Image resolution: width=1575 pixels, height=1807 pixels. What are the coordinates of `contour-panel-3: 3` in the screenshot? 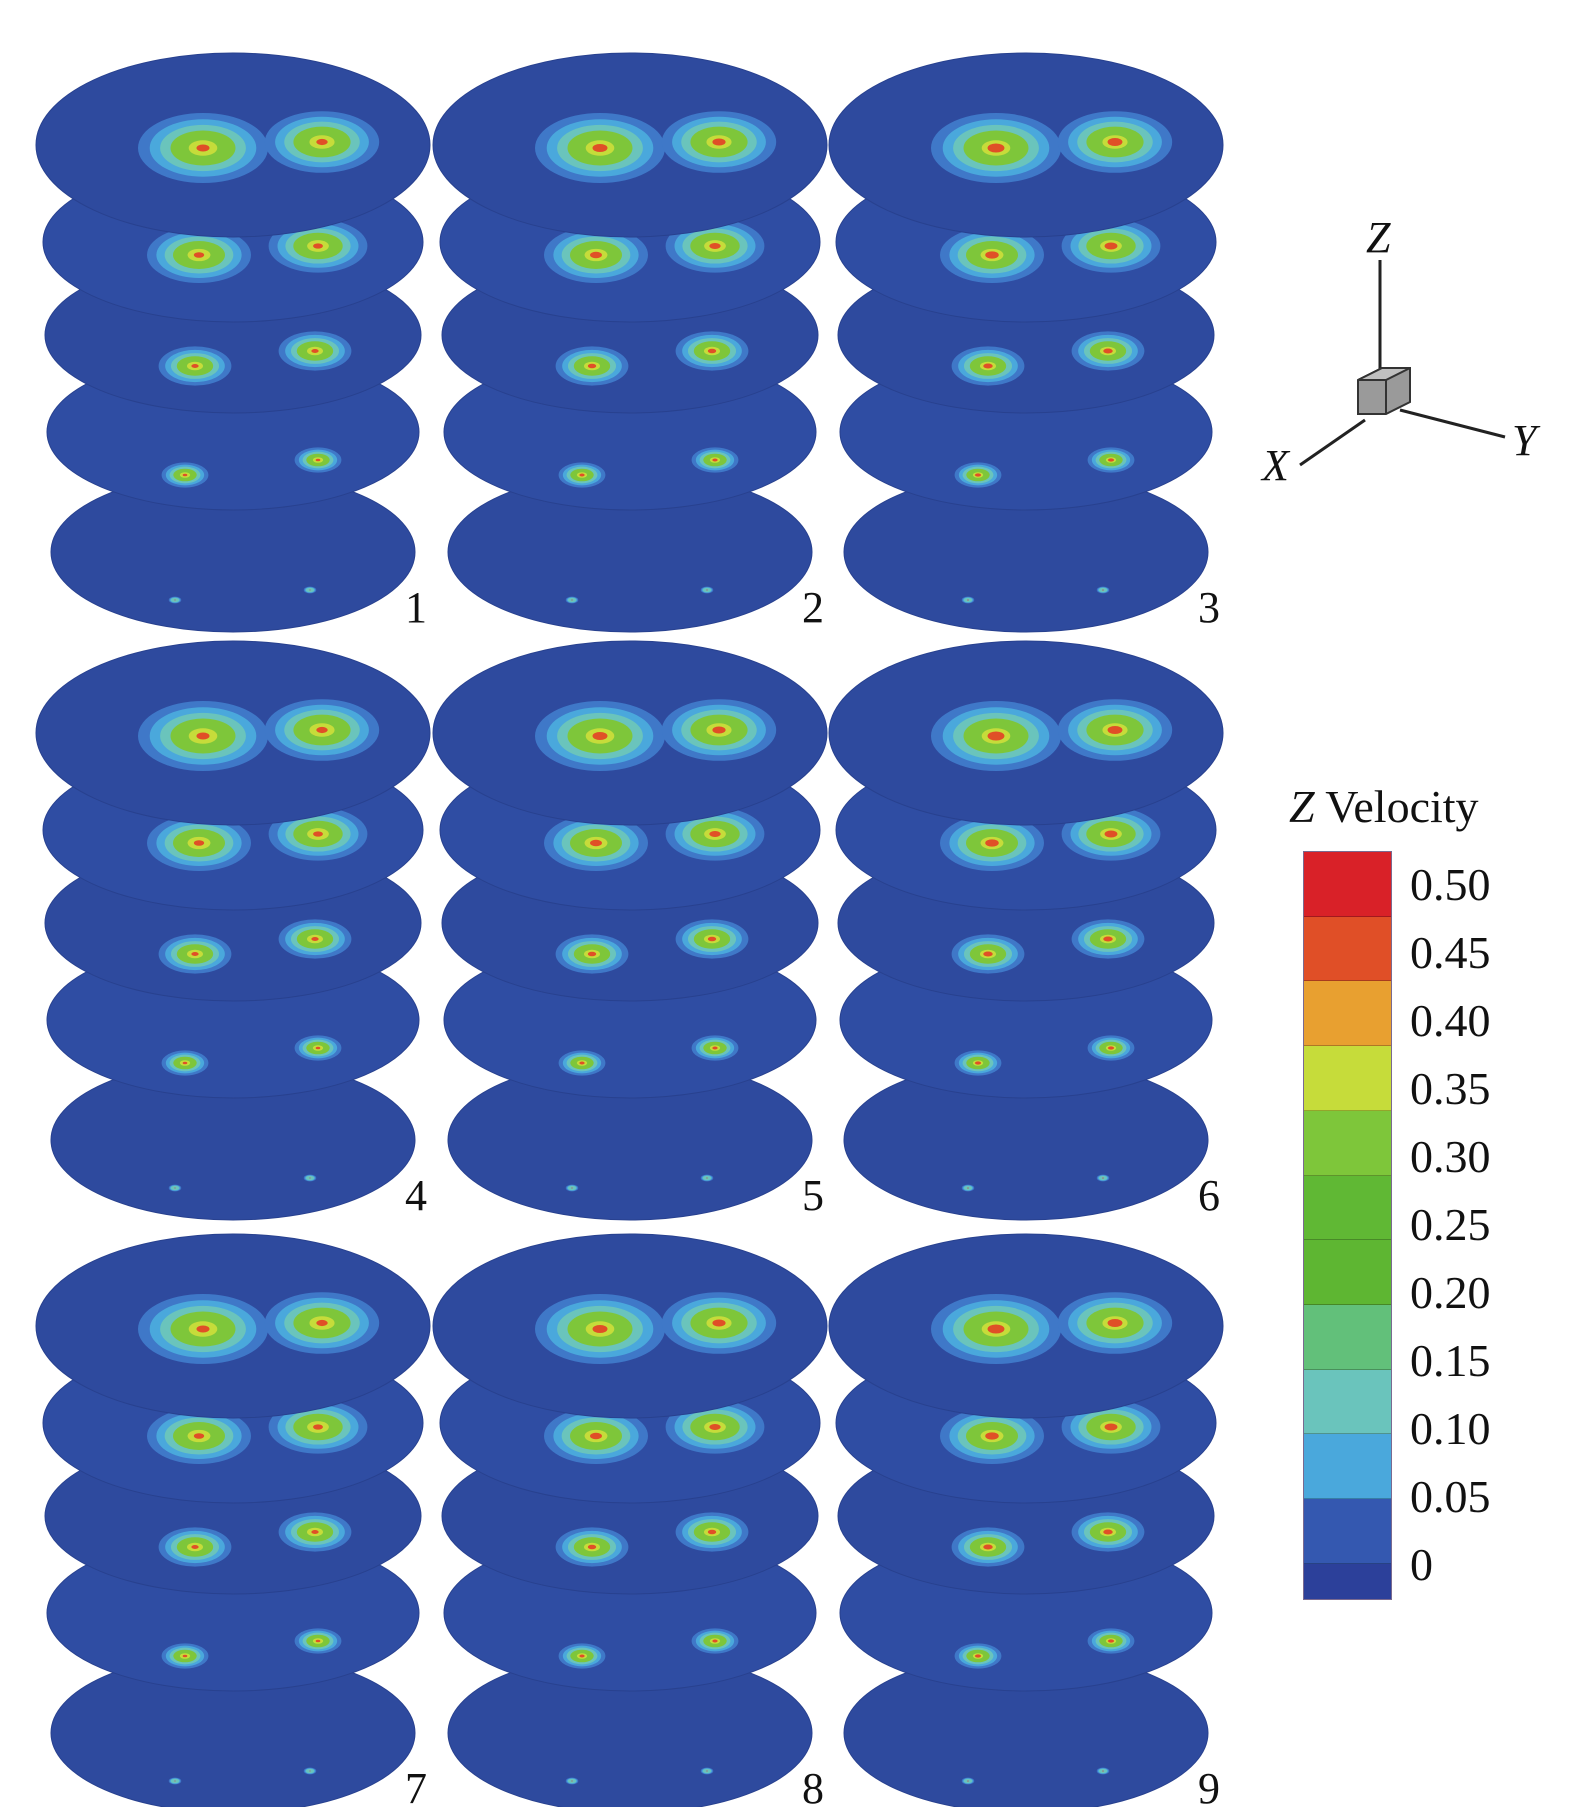 It's located at (1028, 347).